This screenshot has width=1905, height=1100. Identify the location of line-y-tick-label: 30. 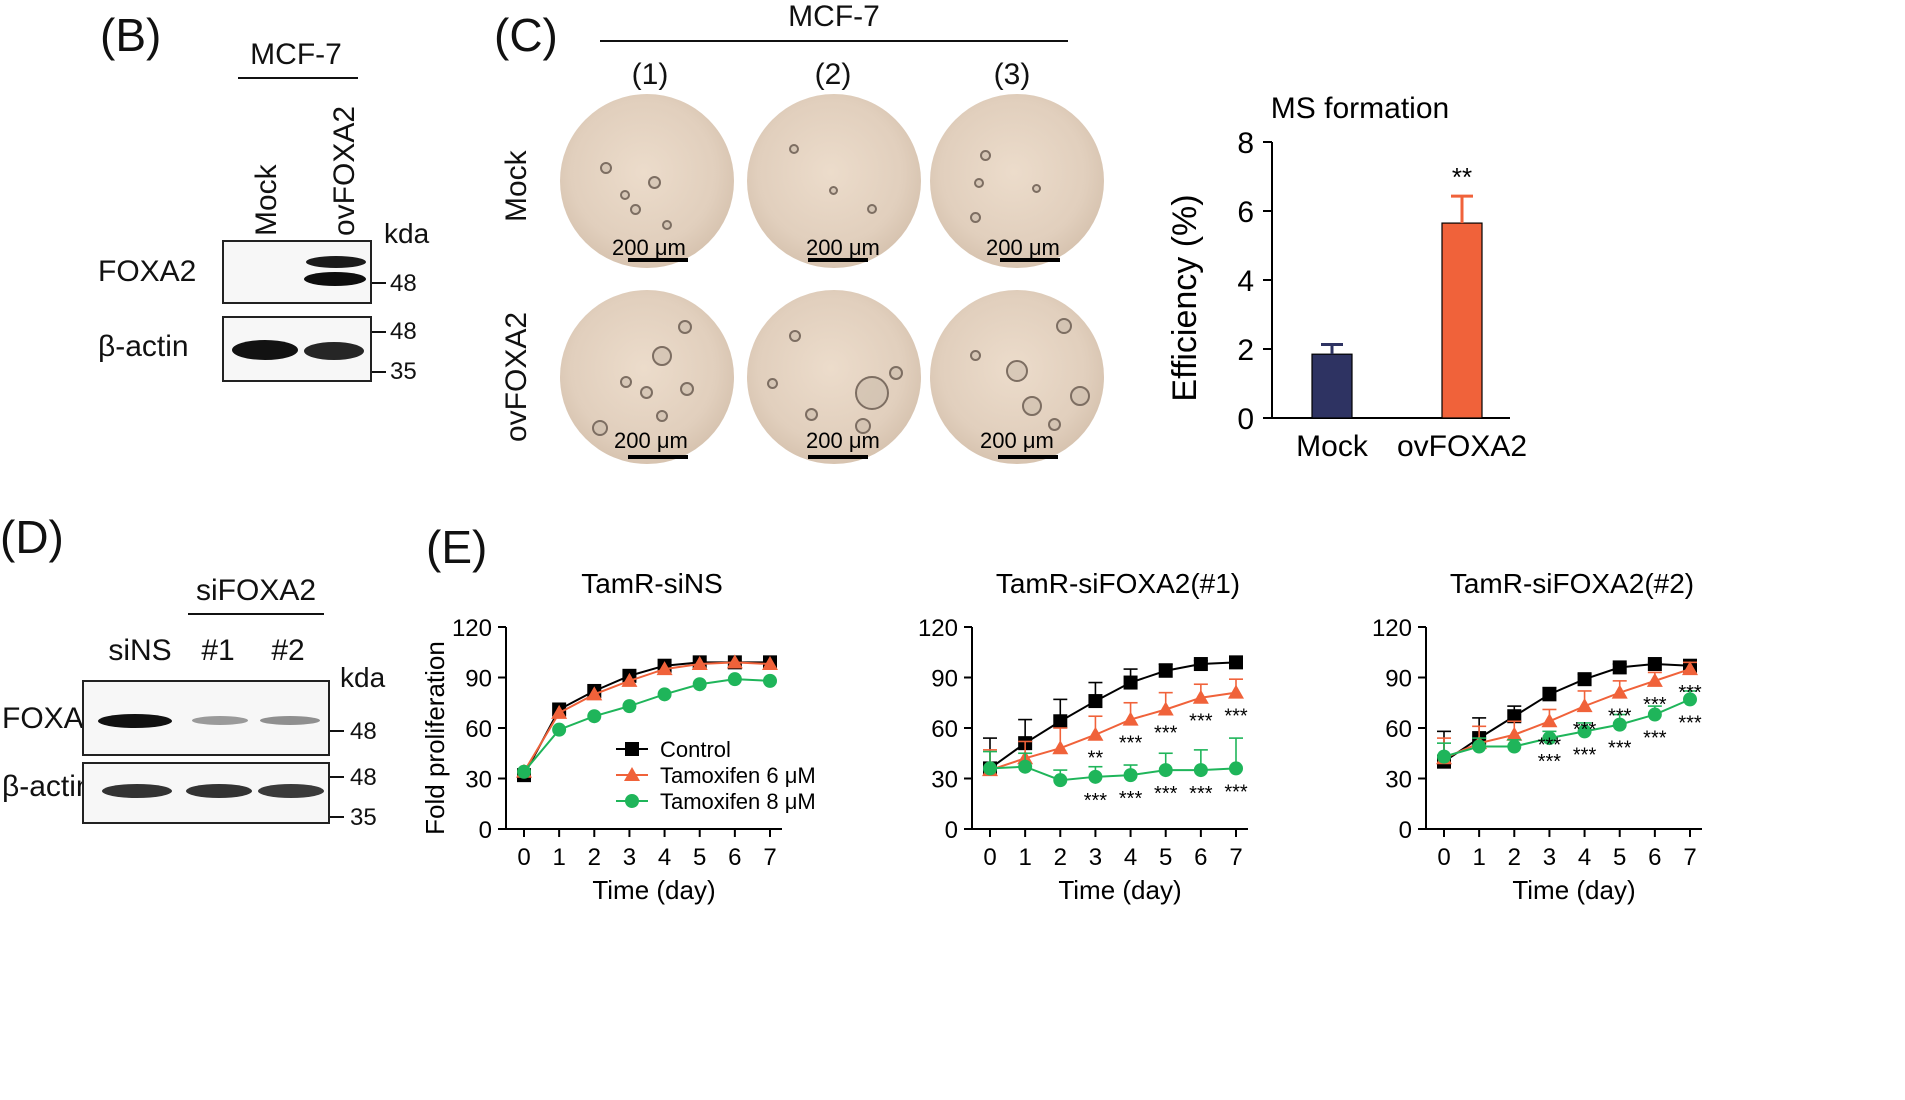
(478, 780).